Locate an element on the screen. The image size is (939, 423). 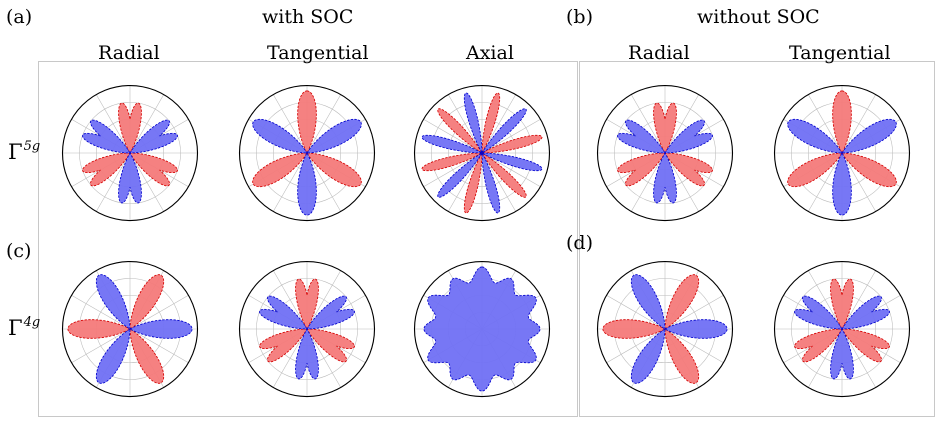
panel-label-a: (a) is located at coordinates (19, 17).